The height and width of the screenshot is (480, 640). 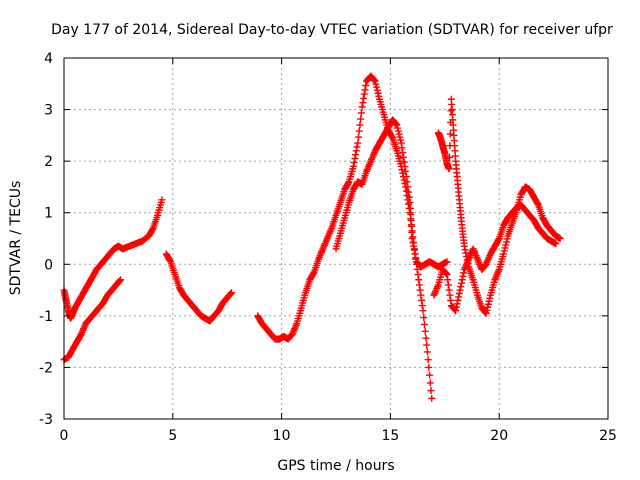 I want to click on x-tick-label: 25, so click(x=608, y=436).